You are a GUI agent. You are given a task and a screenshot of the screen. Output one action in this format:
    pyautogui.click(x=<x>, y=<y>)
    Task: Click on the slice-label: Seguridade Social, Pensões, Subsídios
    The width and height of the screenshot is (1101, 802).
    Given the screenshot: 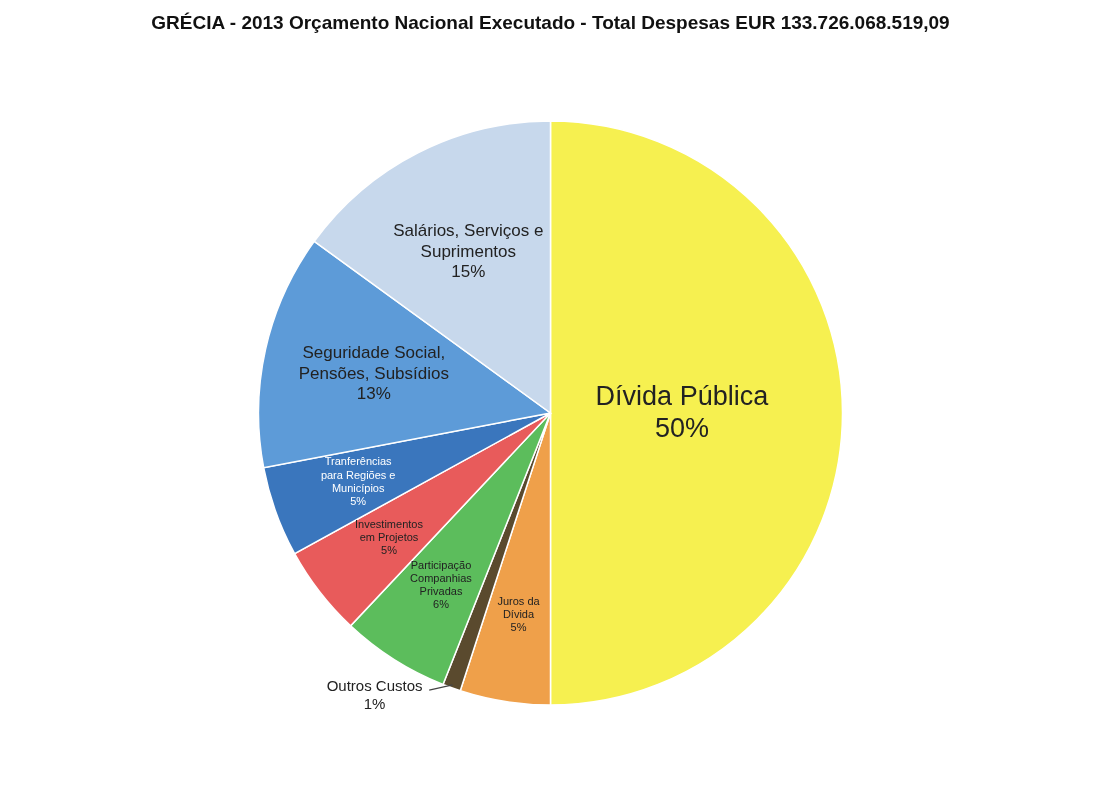 What is the action you would take?
    pyautogui.click(x=373, y=363)
    